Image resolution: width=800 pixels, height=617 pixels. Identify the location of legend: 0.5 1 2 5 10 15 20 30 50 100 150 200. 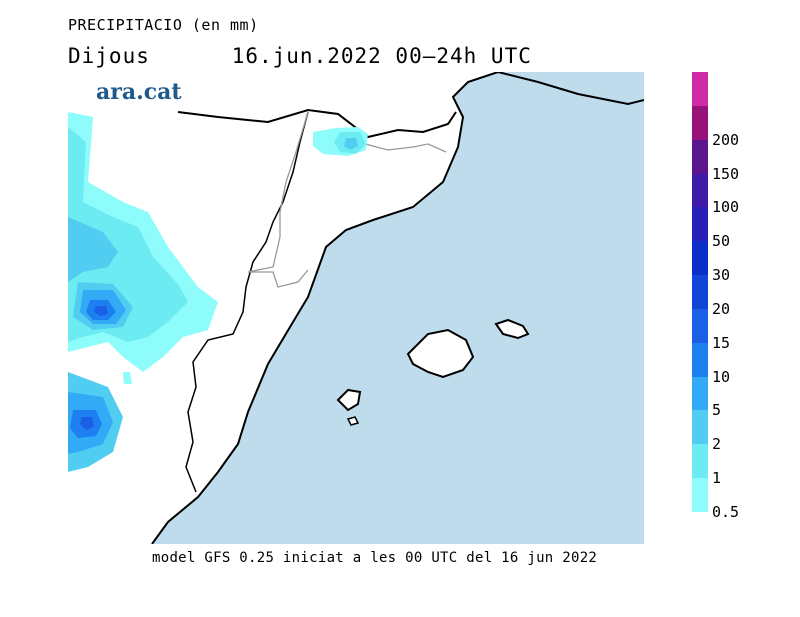
(737, 296).